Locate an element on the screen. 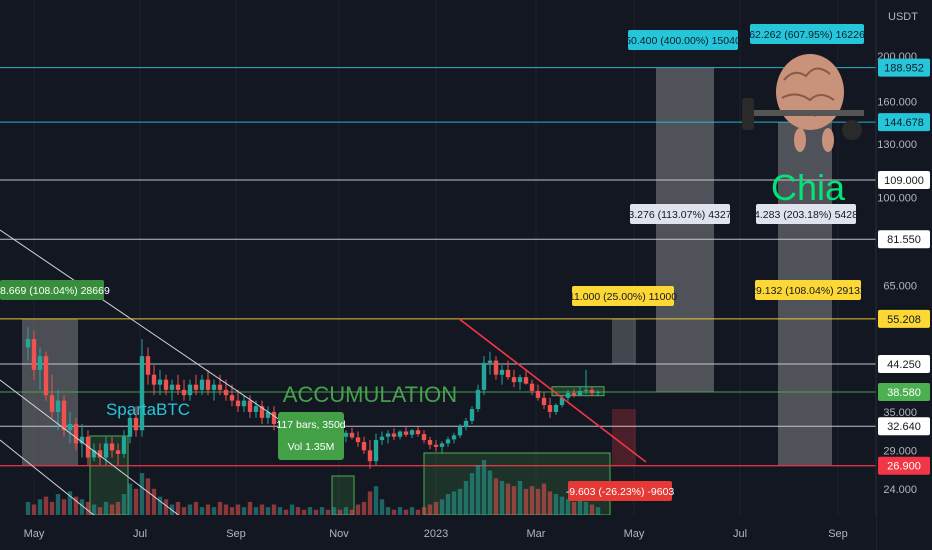  coin-label: Chia is located at coordinates (808, 187).